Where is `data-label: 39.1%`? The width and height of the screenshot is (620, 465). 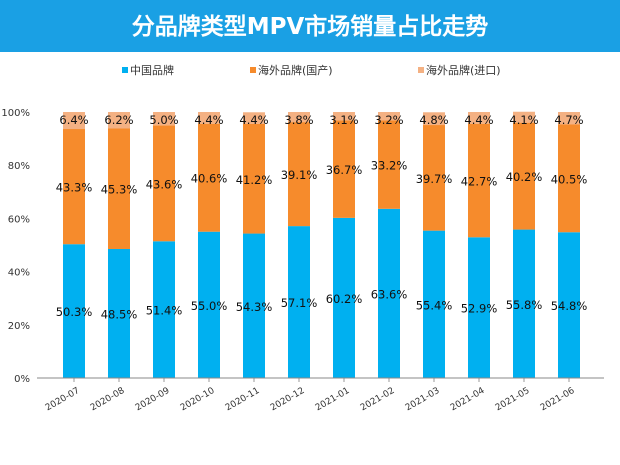
data-label: 39.1% is located at coordinates (299, 175).